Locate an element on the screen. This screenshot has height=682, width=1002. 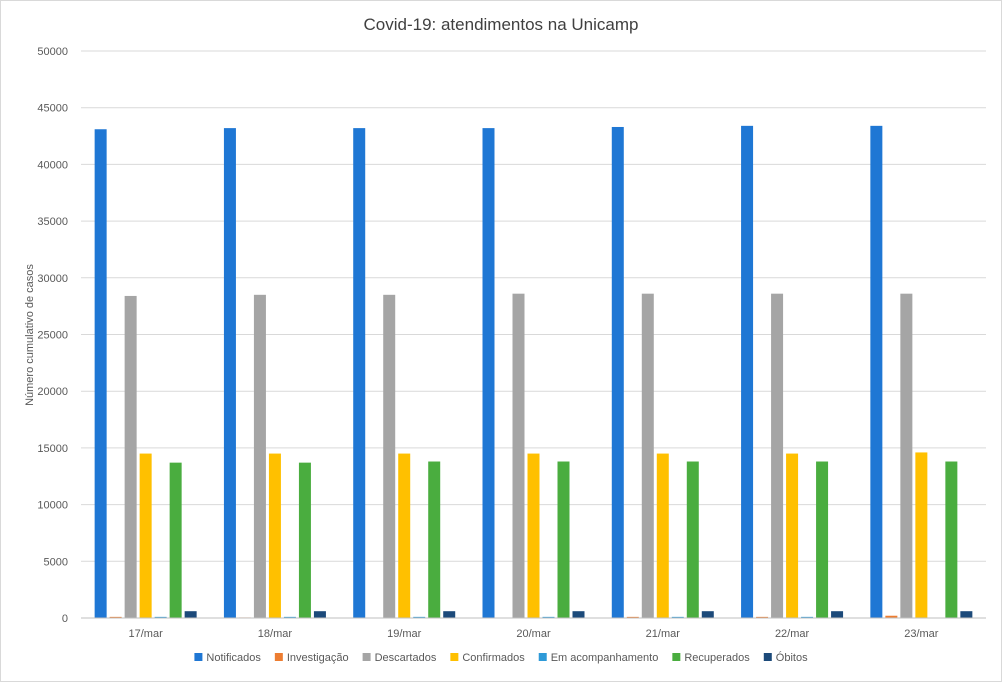
y-tick-label: 25000 is located at coordinates (52, 336).